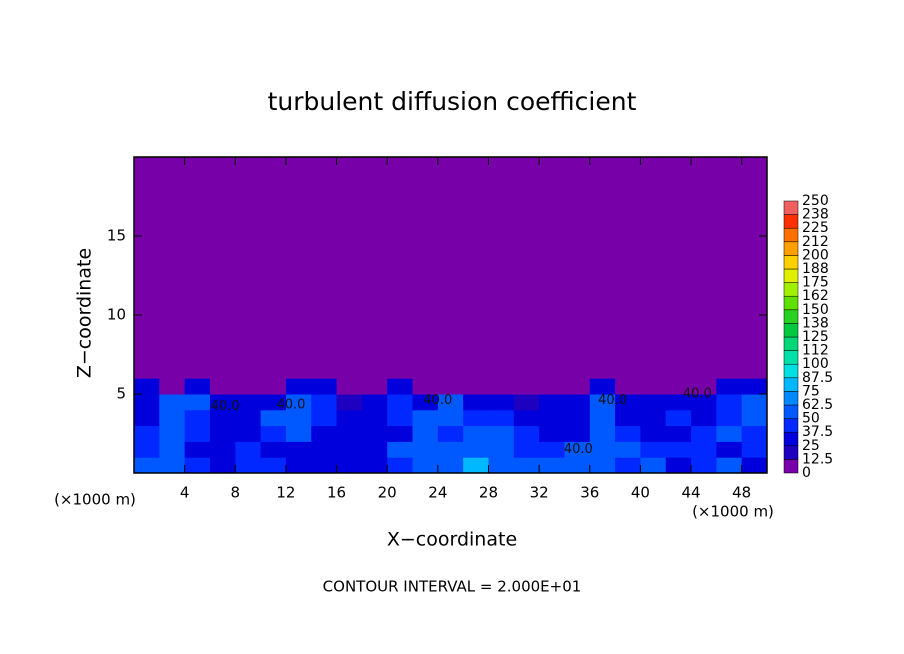 Image resolution: width=904 pixels, height=654 pixels. I want to click on x-tick-label: 28, so click(488, 493).